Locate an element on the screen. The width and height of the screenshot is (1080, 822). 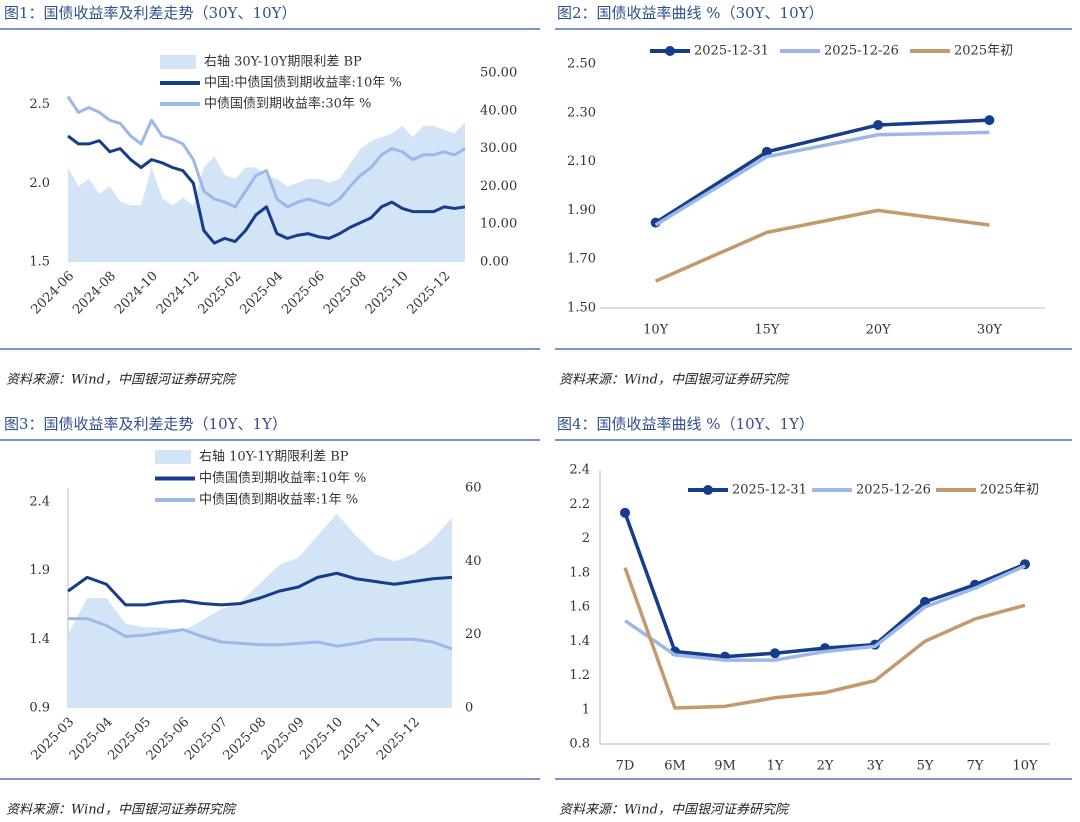
y2-tick-label: 0.00 is located at coordinates (494, 262).